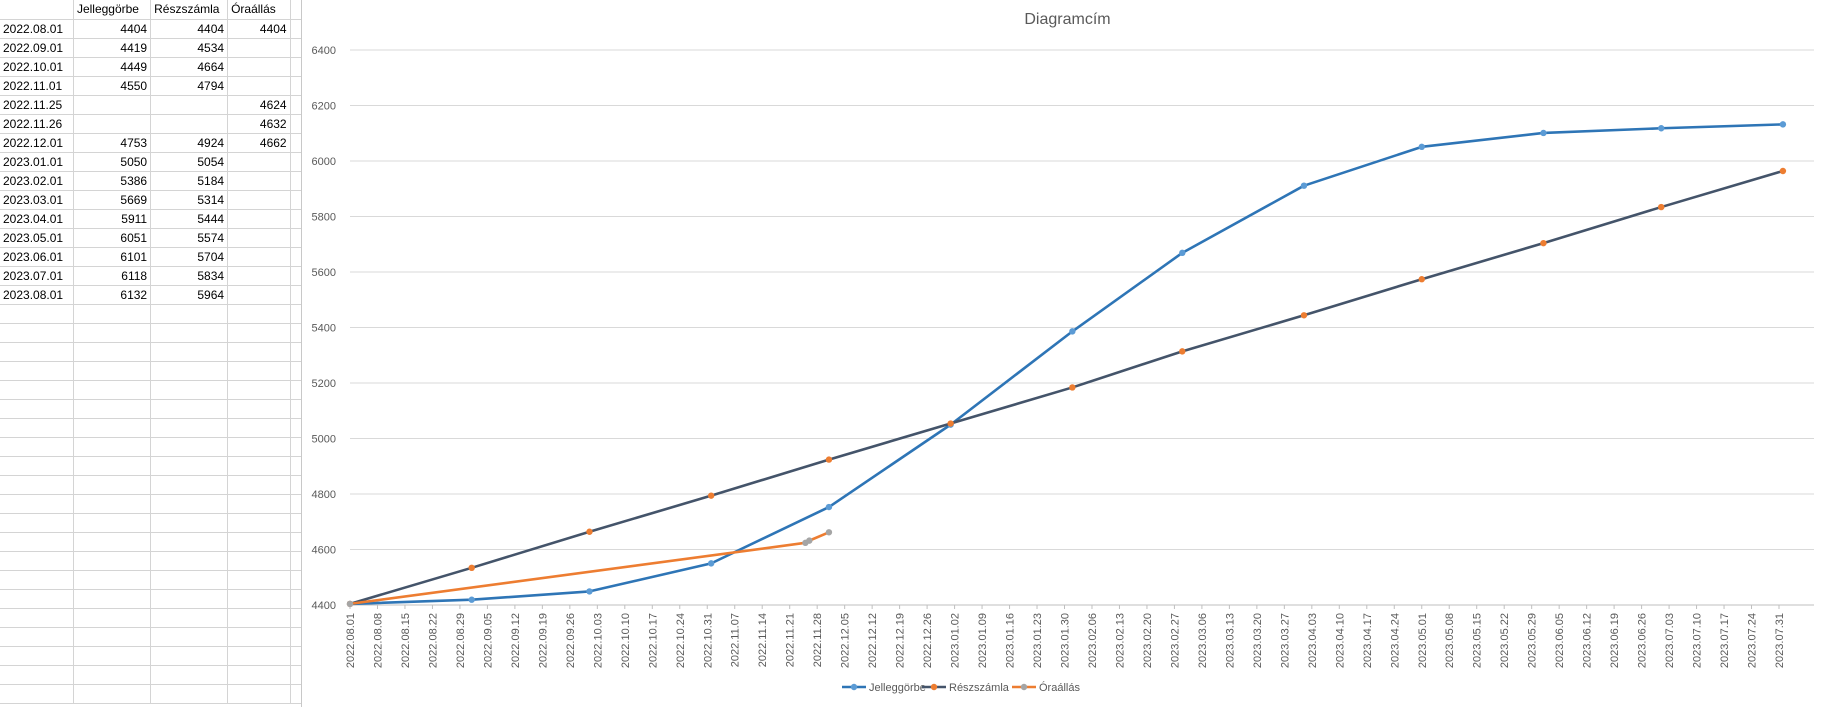 This screenshot has height=707, width=1832. I want to click on table-cell: 5386, so click(112, 181).